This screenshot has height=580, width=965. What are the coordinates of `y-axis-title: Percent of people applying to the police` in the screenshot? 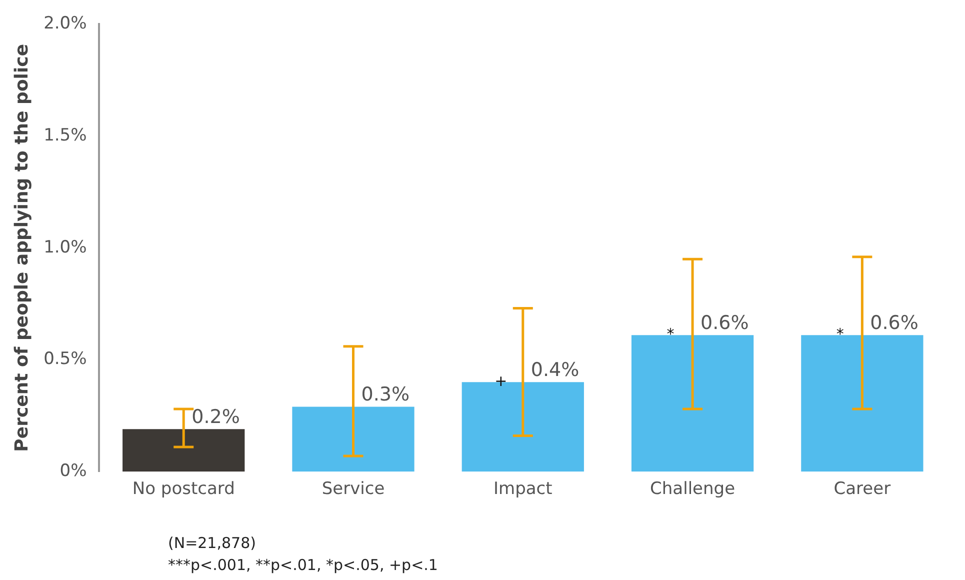 It's located at (21, 248).